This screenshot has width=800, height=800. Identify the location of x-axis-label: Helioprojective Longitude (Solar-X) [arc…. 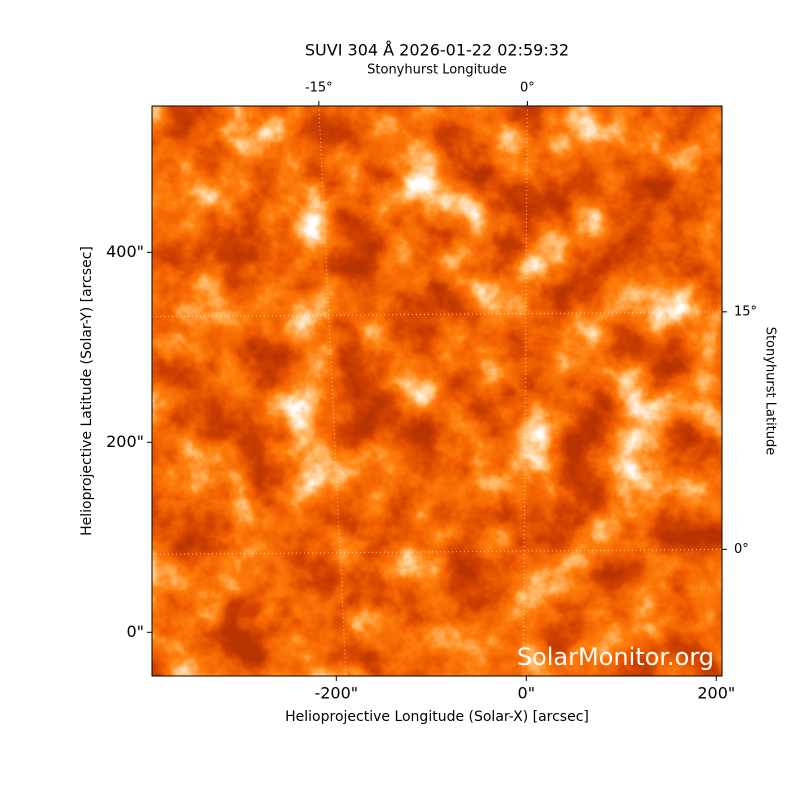
(437, 717).